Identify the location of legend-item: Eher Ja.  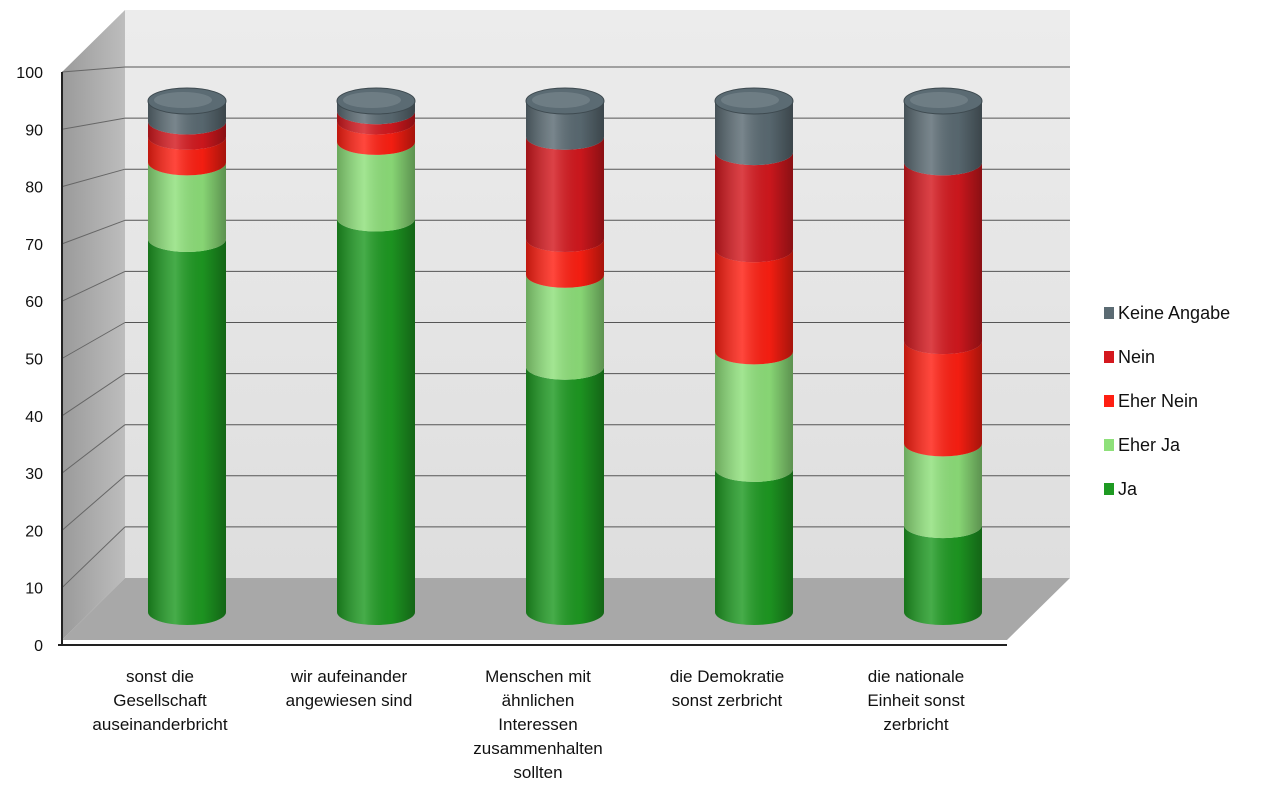
(1142, 445).